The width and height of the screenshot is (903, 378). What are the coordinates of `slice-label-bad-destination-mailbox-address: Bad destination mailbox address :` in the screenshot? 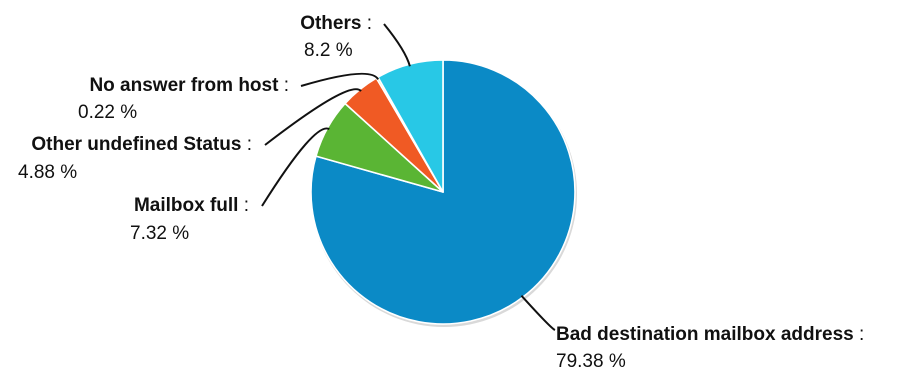 It's located at (710, 334).